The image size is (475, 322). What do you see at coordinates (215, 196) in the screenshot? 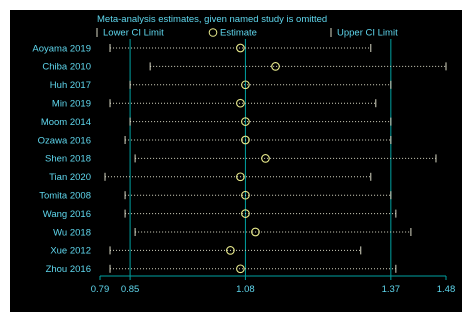
I see `study-row: Tomita 2008` at bounding box center [215, 196].